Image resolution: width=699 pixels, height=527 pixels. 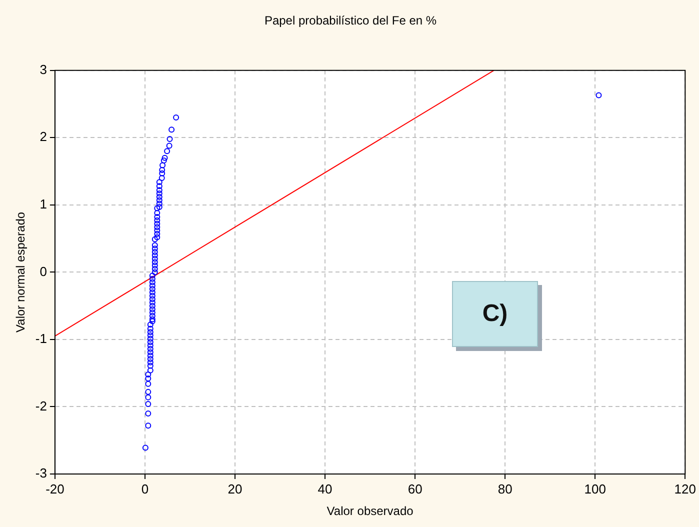 I want to click on x-tick-label: -20, so click(x=55, y=488).